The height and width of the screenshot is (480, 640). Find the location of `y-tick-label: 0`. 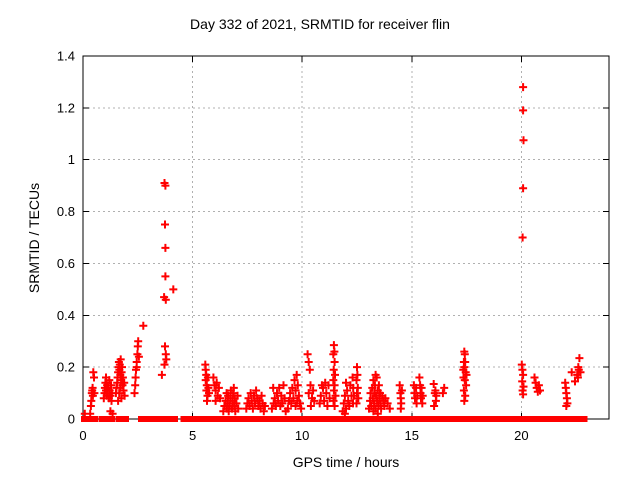

y-tick-label: 0 is located at coordinates (71, 419).